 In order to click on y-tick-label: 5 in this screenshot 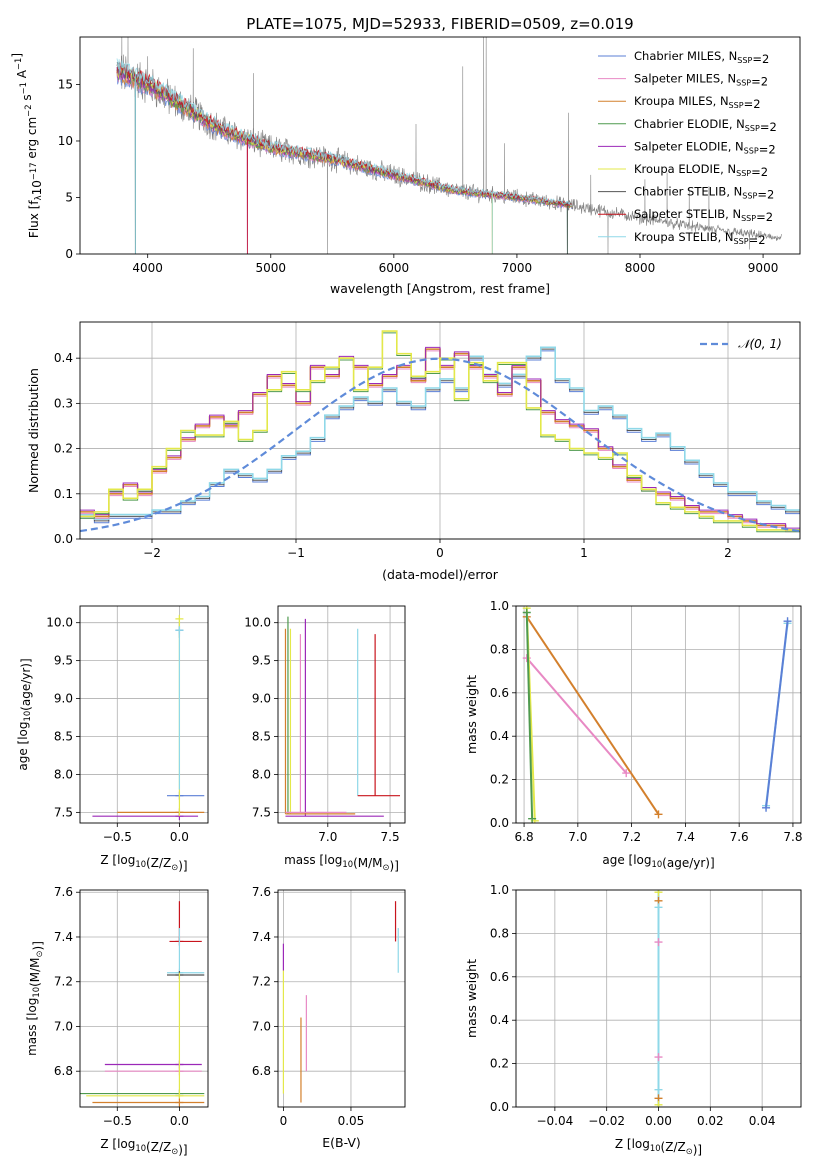, I will do `click(69, 197)`.